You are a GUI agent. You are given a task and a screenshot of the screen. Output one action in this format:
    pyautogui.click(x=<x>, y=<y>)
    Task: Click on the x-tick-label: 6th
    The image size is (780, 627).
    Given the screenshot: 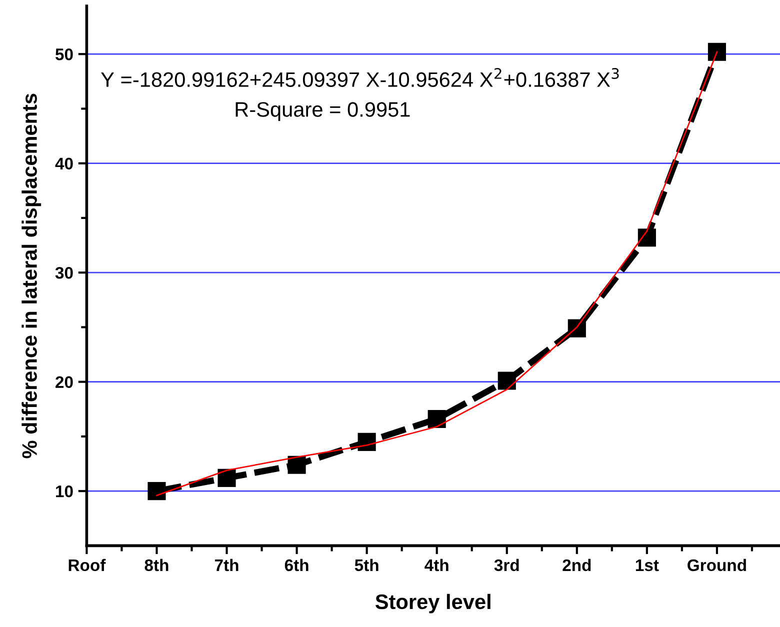 What is the action you would take?
    pyautogui.click(x=296, y=565)
    